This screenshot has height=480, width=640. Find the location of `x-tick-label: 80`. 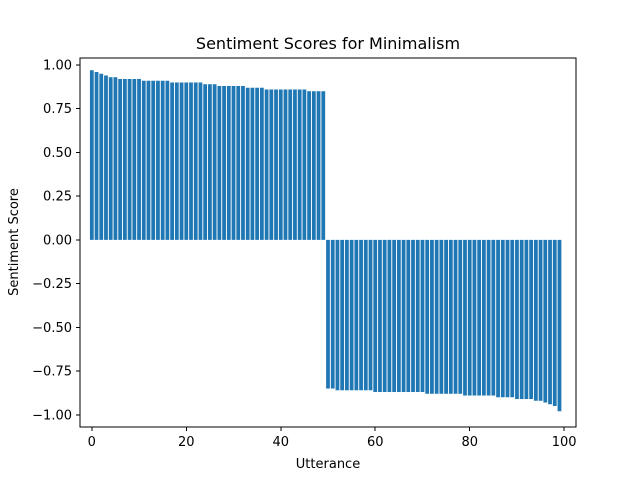

x-tick-label: 80 is located at coordinates (469, 442).